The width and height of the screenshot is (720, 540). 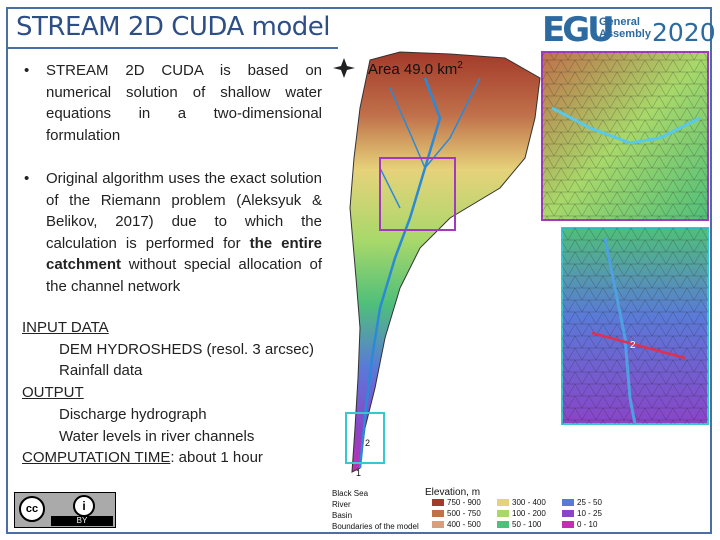 What do you see at coordinates (65, 510) in the screenshot?
I see `cc-by-license-badge: cc i BY` at bounding box center [65, 510].